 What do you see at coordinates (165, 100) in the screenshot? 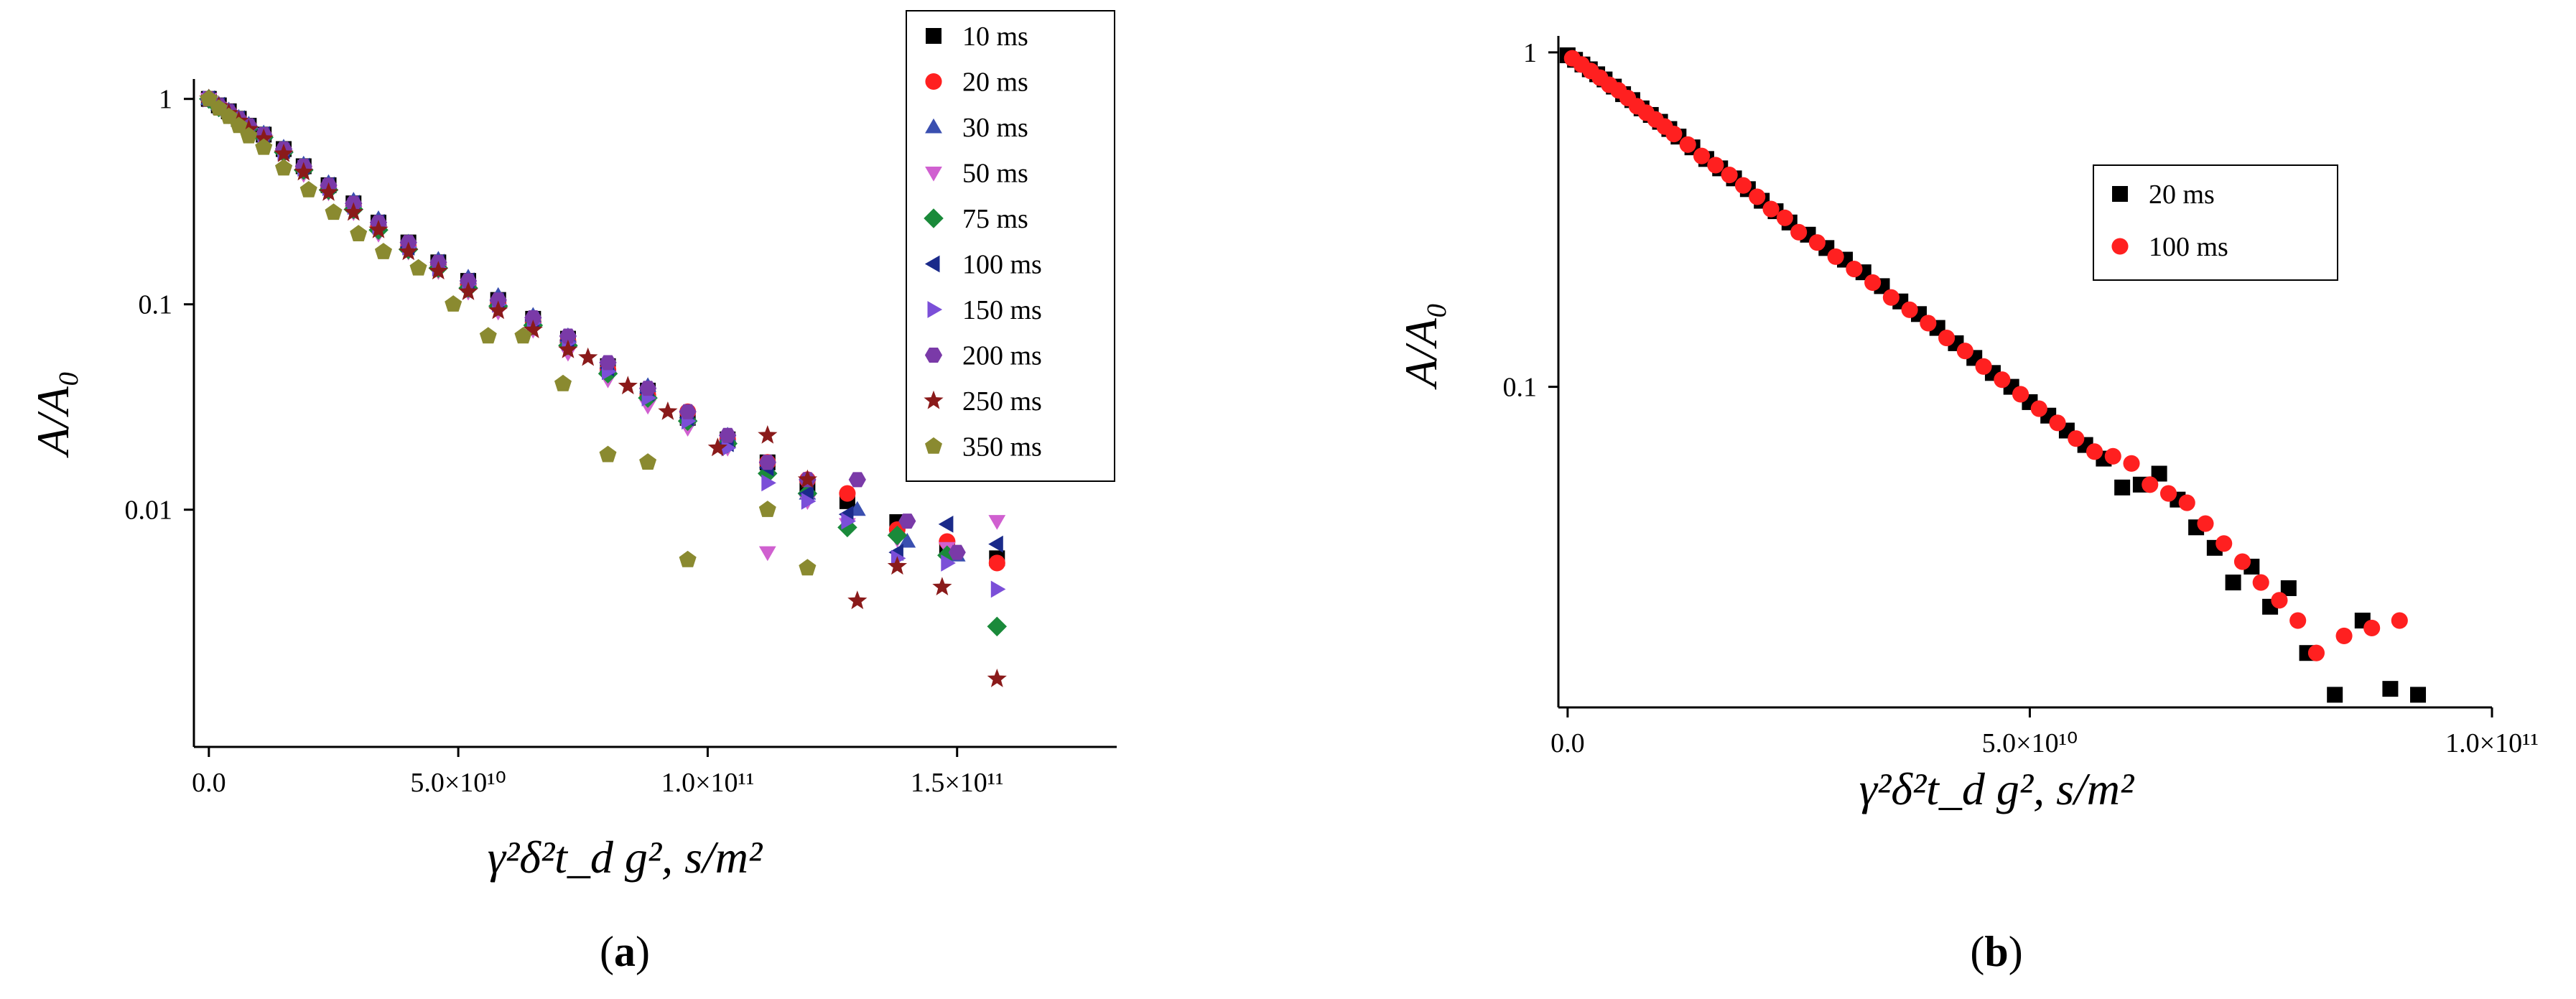
I see `y-tick-label: 1` at bounding box center [165, 100].